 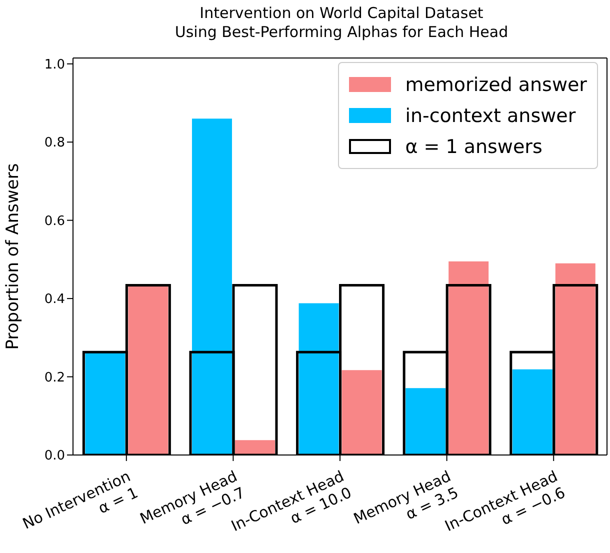 What do you see at coordinates (54, 300) in the screenshot?
I see `y-tick-label: 0.4` at bounding box center [54, 300].